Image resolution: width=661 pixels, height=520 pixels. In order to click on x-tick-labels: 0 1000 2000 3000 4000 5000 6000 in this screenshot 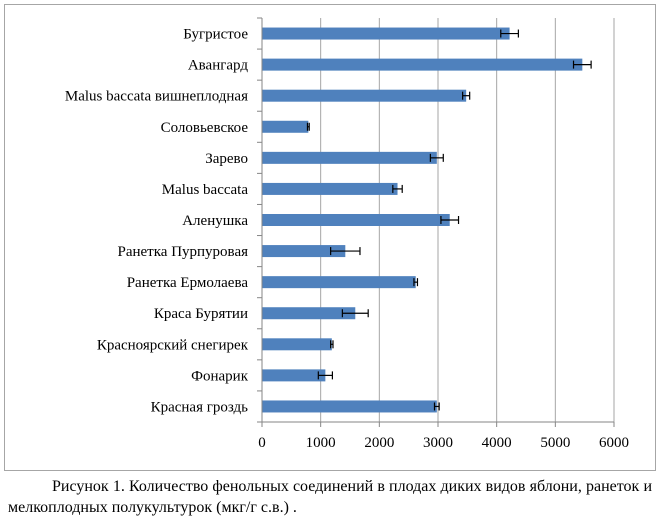, I will do `click(443, 443)`.